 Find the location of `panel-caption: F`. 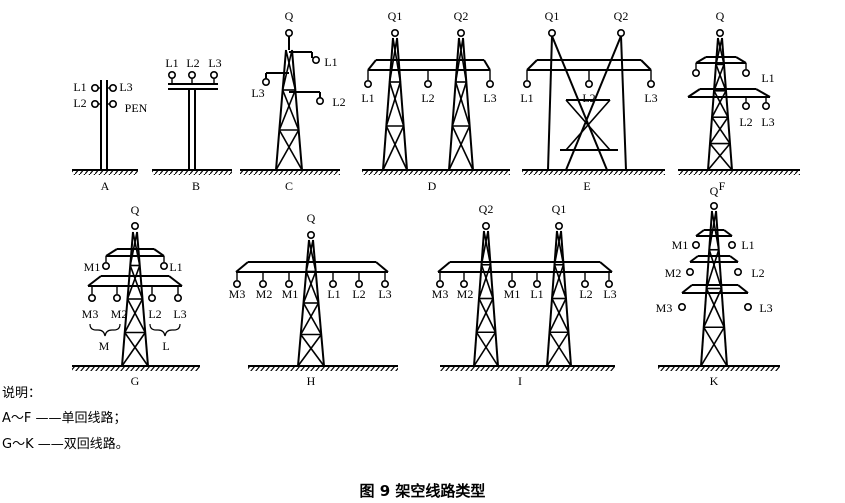

panel-caption: F is located at coordinates (722, 186).